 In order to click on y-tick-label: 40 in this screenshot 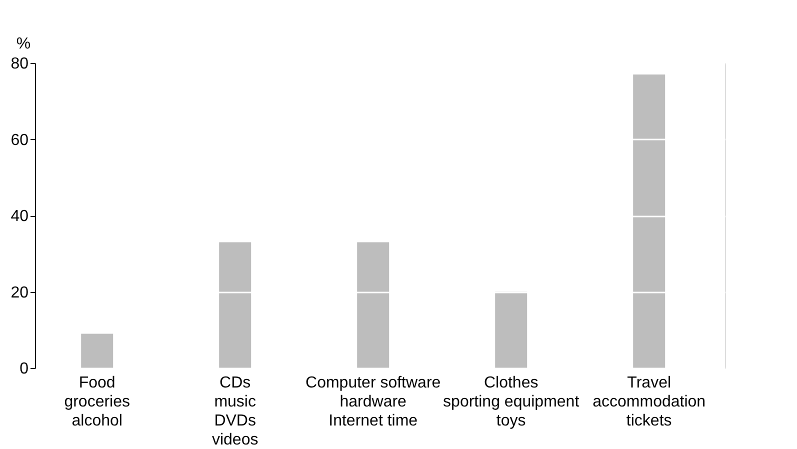, I will do `click(19, 216)`.